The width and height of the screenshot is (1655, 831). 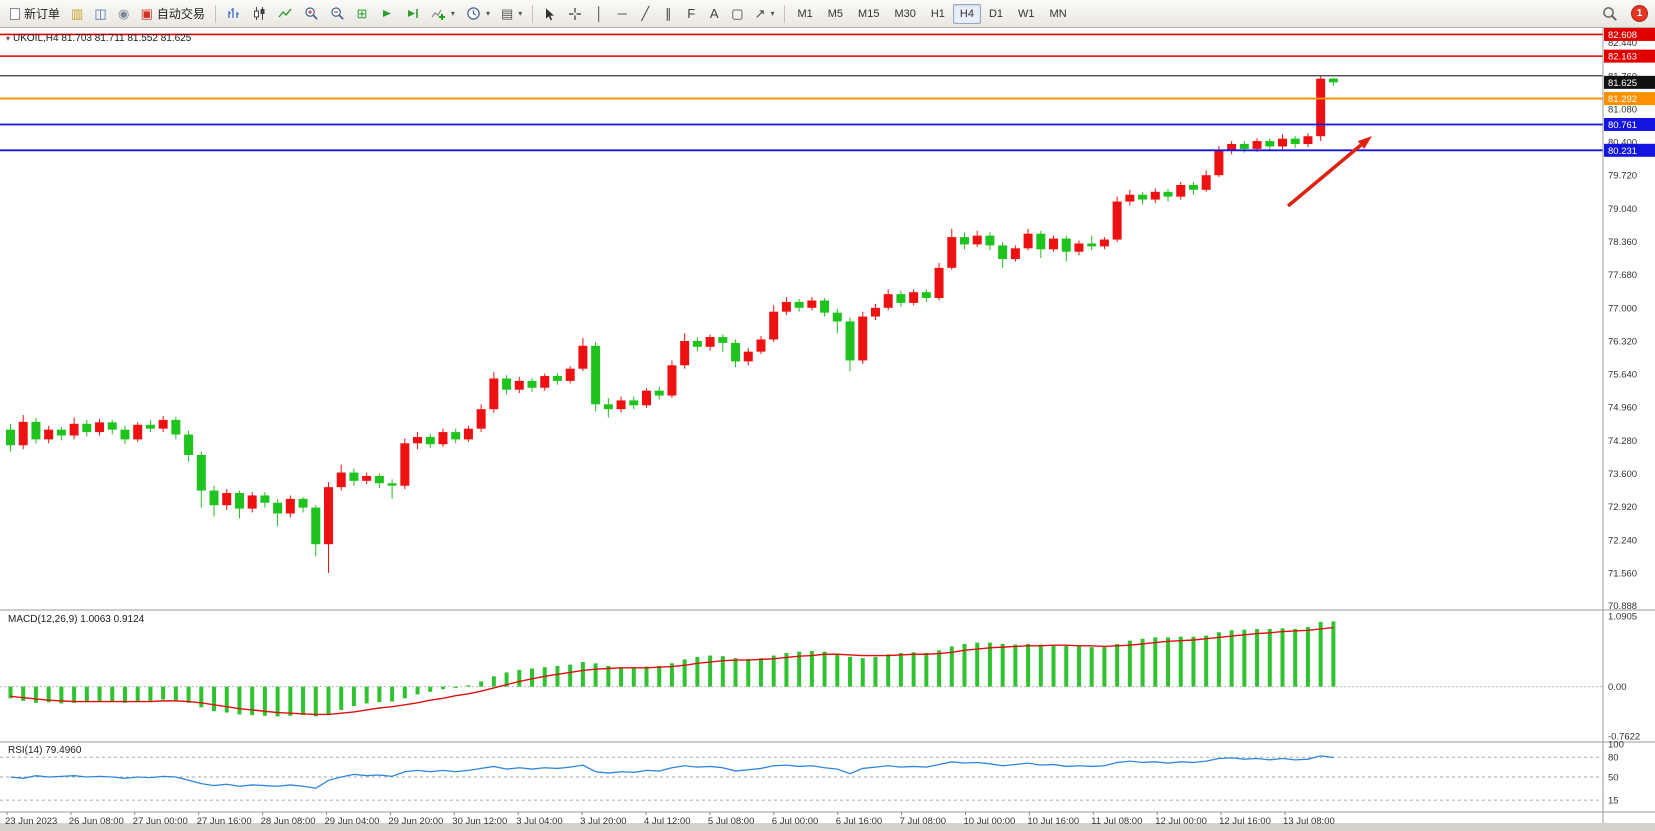 What do you see at coordinates (1622, 99) in the screenshot?
I see `svg-text: 81.292` at bounding box center [1622, 99].